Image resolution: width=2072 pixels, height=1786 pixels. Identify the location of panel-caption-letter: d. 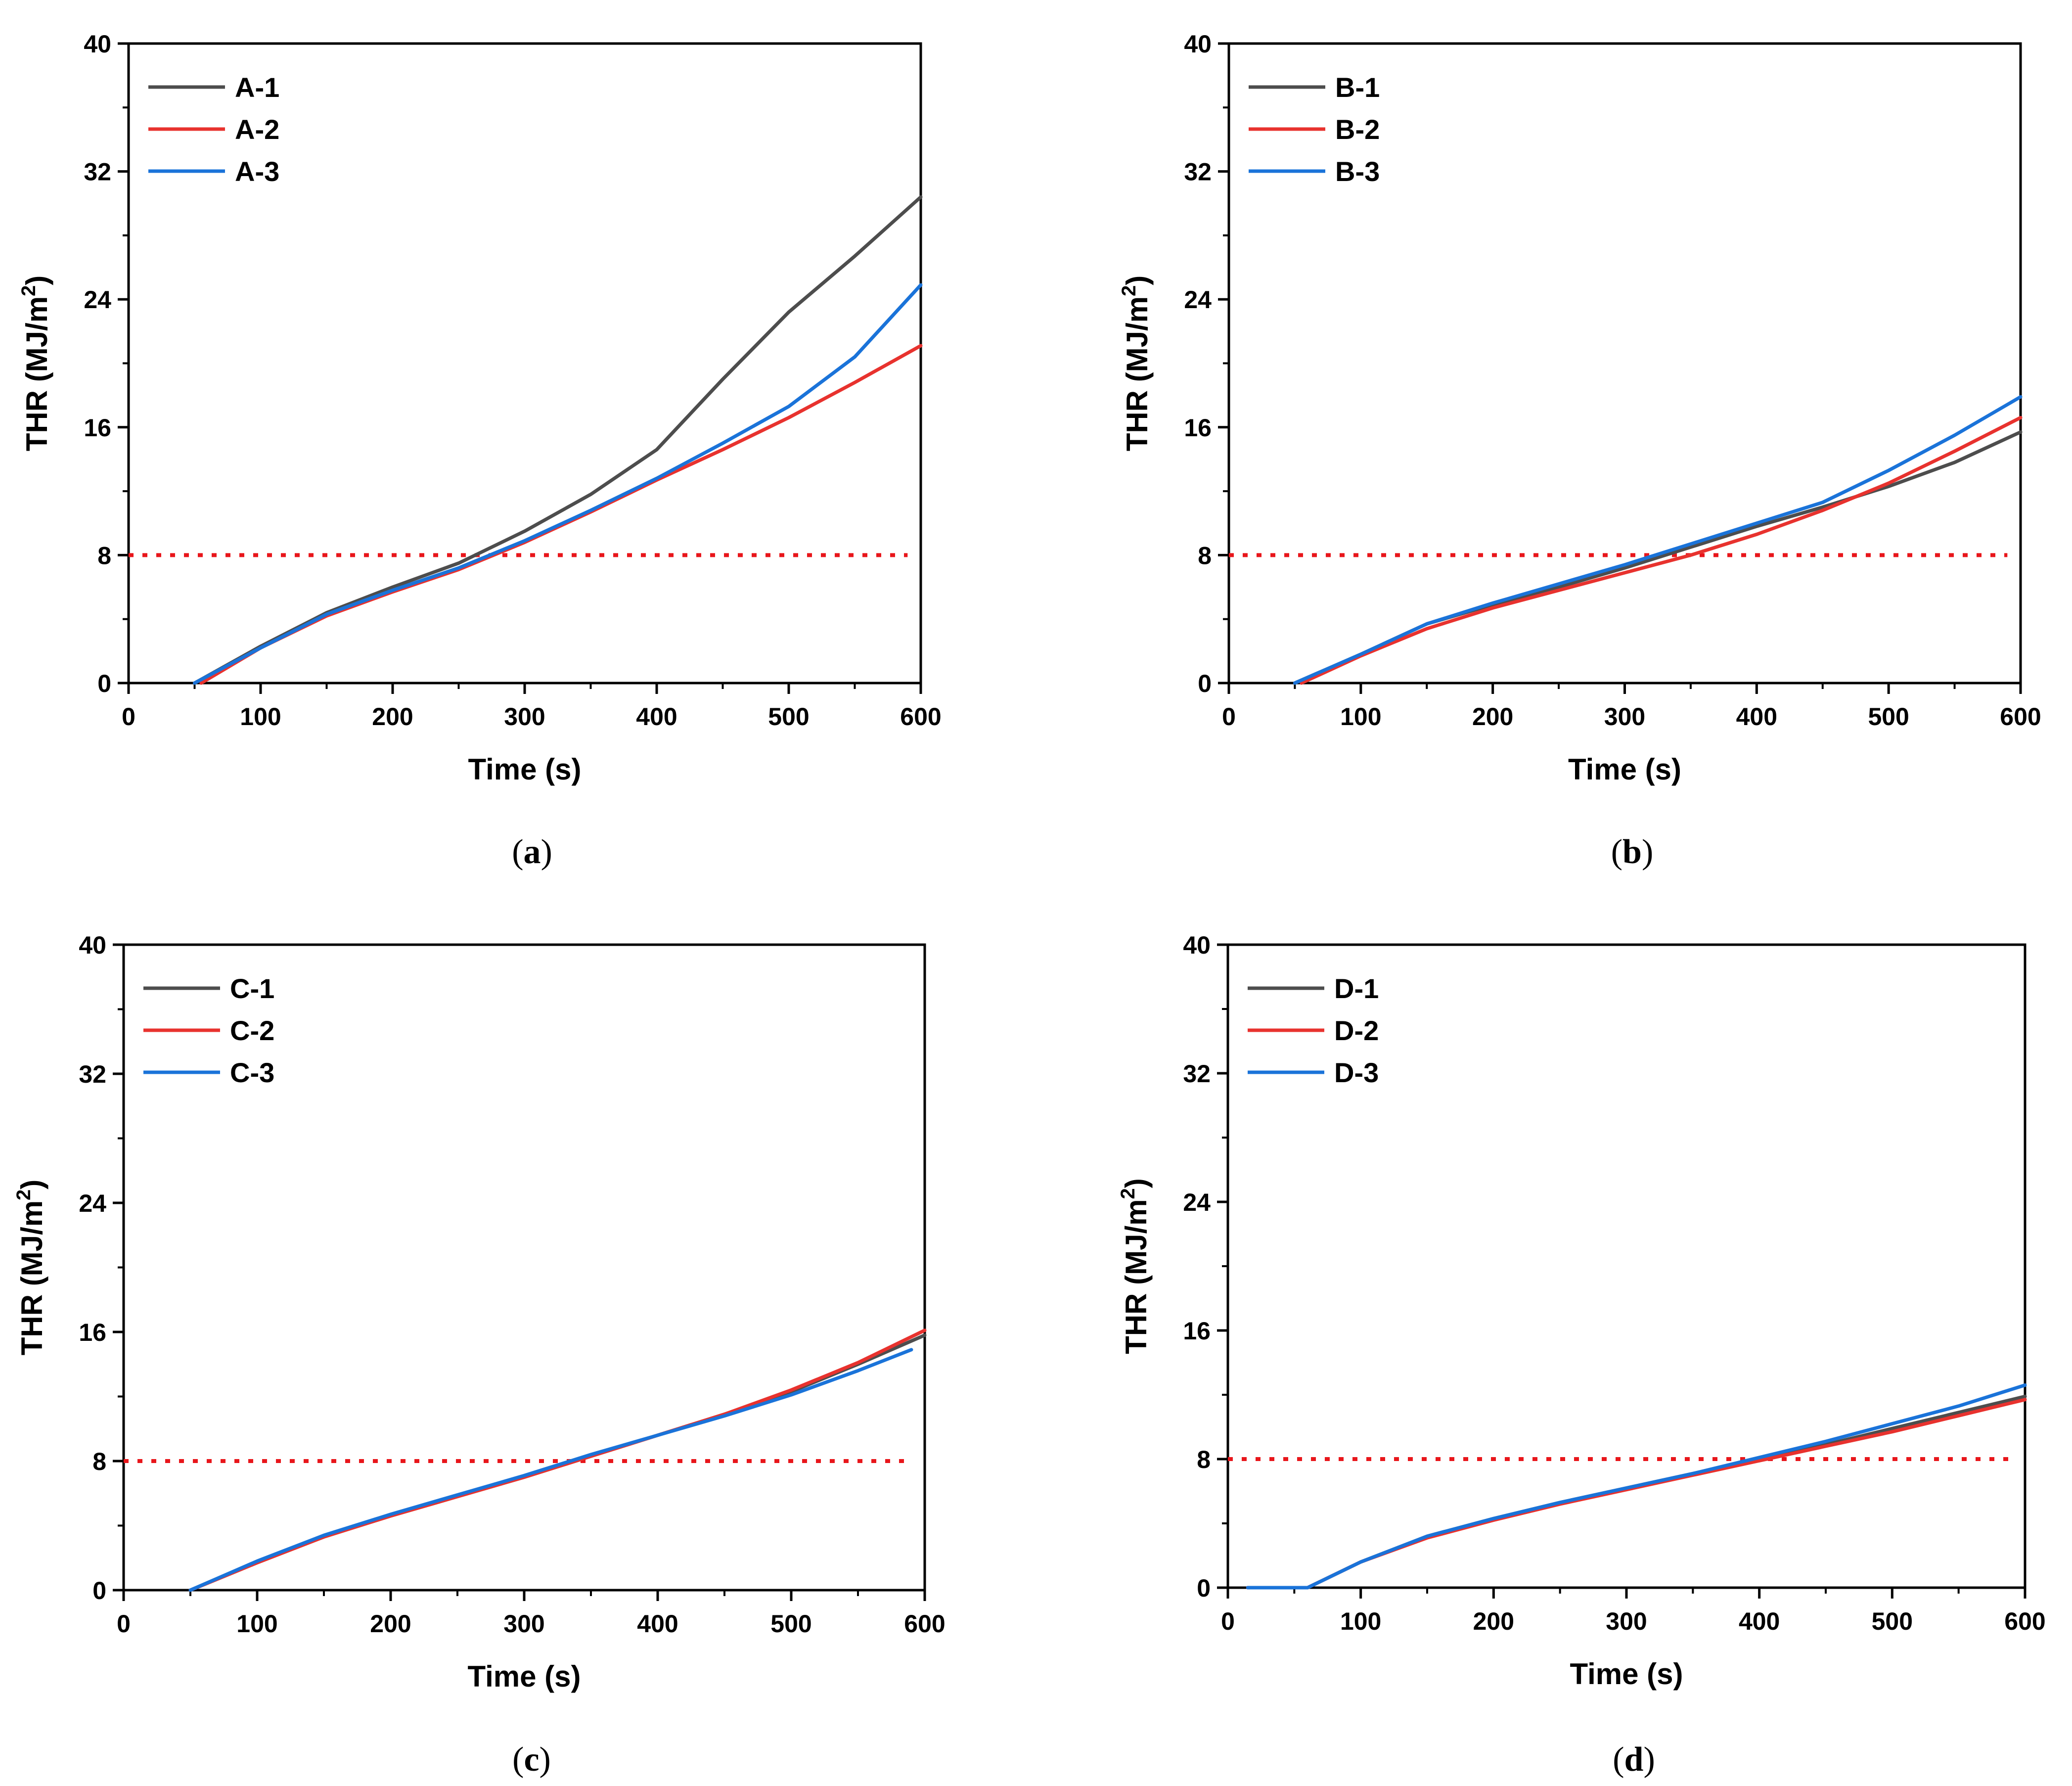
(1634, 1760).